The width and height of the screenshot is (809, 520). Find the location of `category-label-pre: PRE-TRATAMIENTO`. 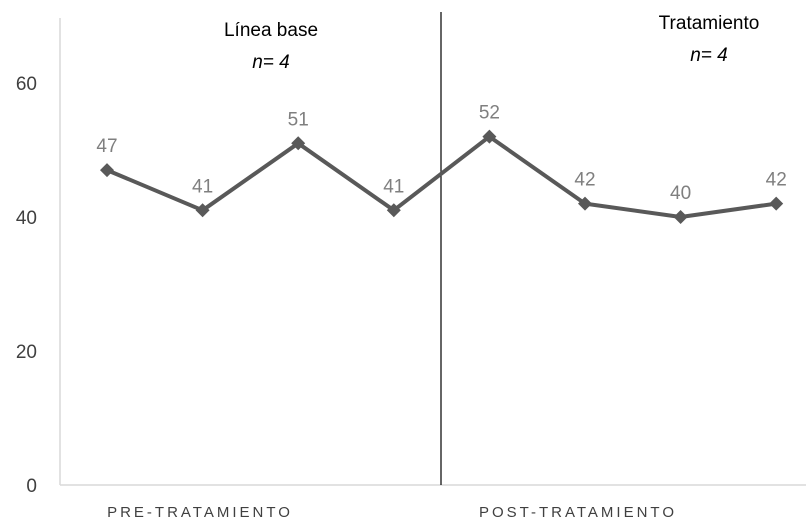

category-label-pre: PRE-TRATAMIENTO is located at coordinates (200, 512).